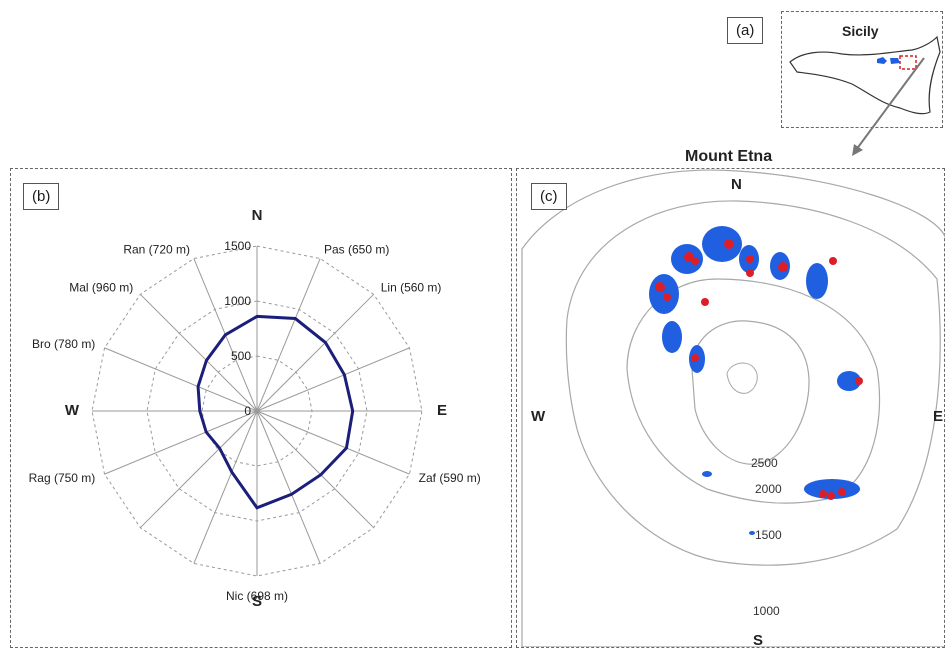 This screenshot has height=652, width=945. What do you see at coordinates (63, 344) in the screenshot?
I see `station-label: Bro (780 m)` at bounding box center [63, 344].